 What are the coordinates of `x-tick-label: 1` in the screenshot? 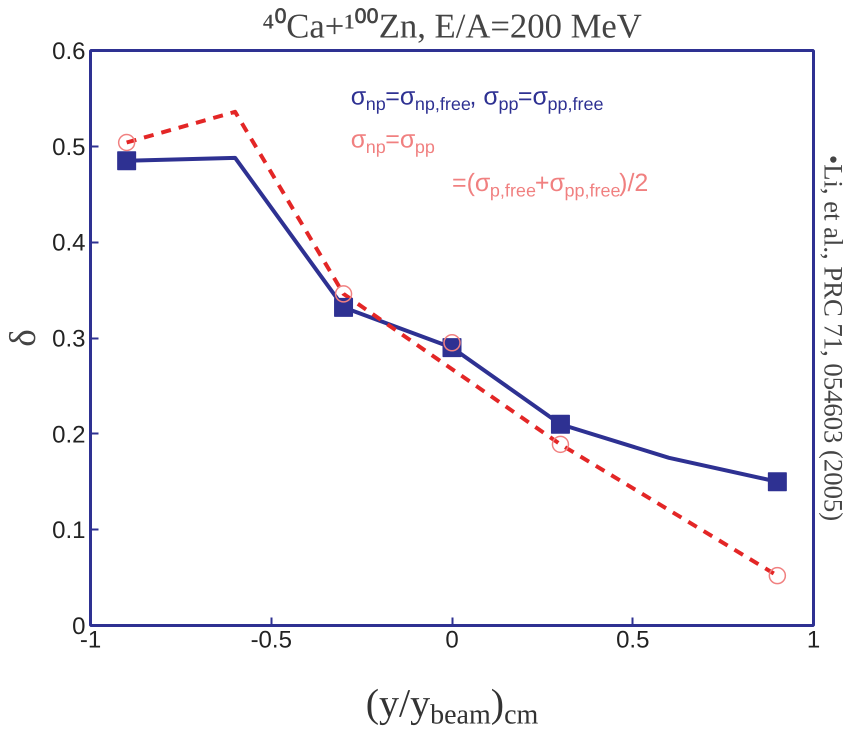 It's located at (813, 640).